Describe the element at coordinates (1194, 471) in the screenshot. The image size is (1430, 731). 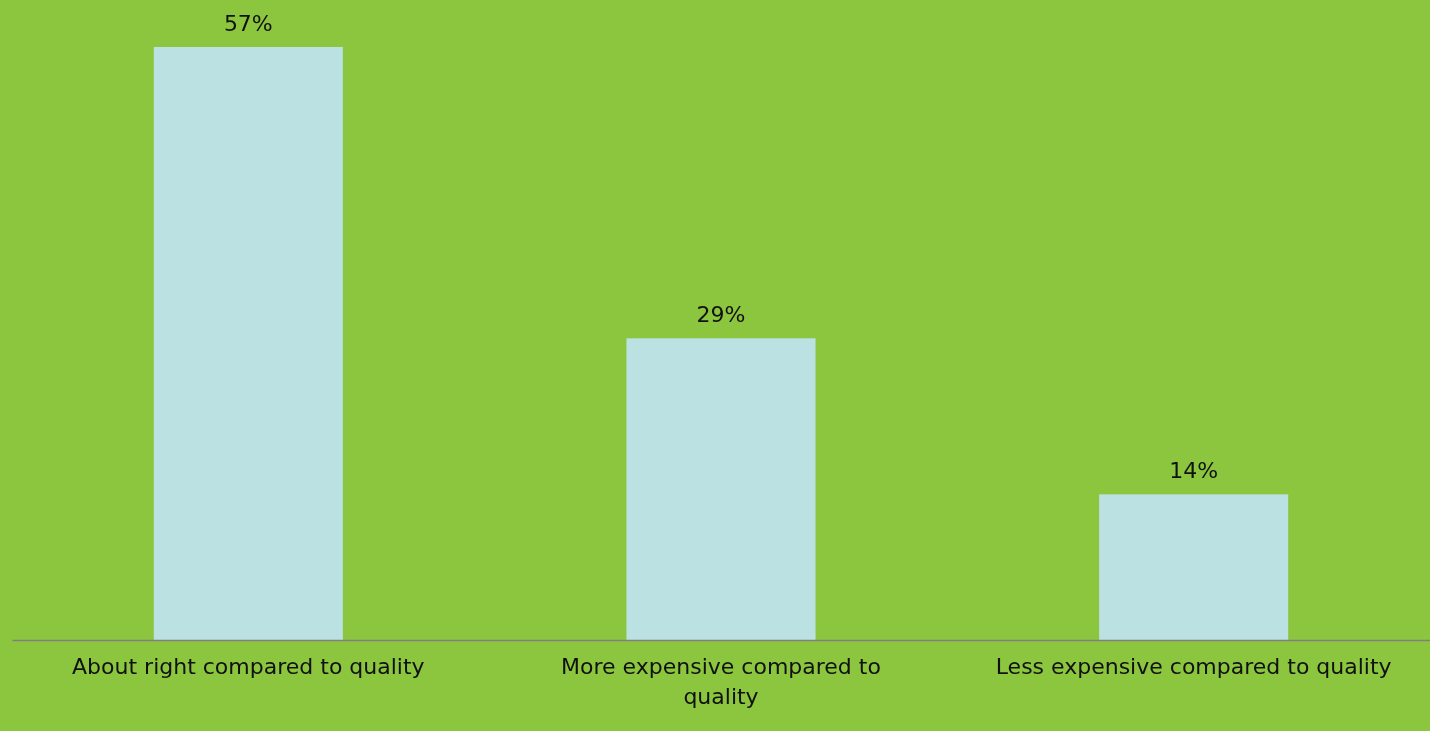
I see `data-label: 14%` at that location.